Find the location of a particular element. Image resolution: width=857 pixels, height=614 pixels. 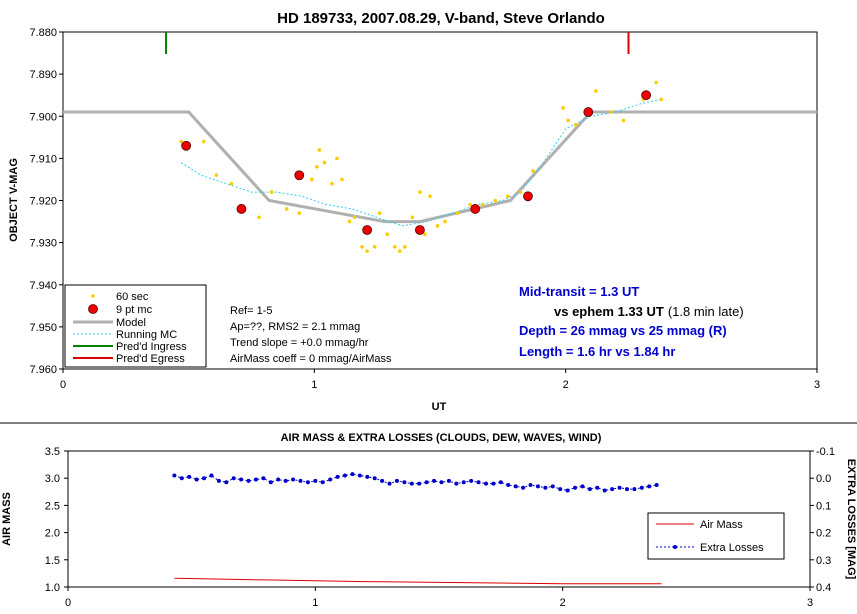

losses-y-tick-label: 0.2 is located at coordinates (823, 534).